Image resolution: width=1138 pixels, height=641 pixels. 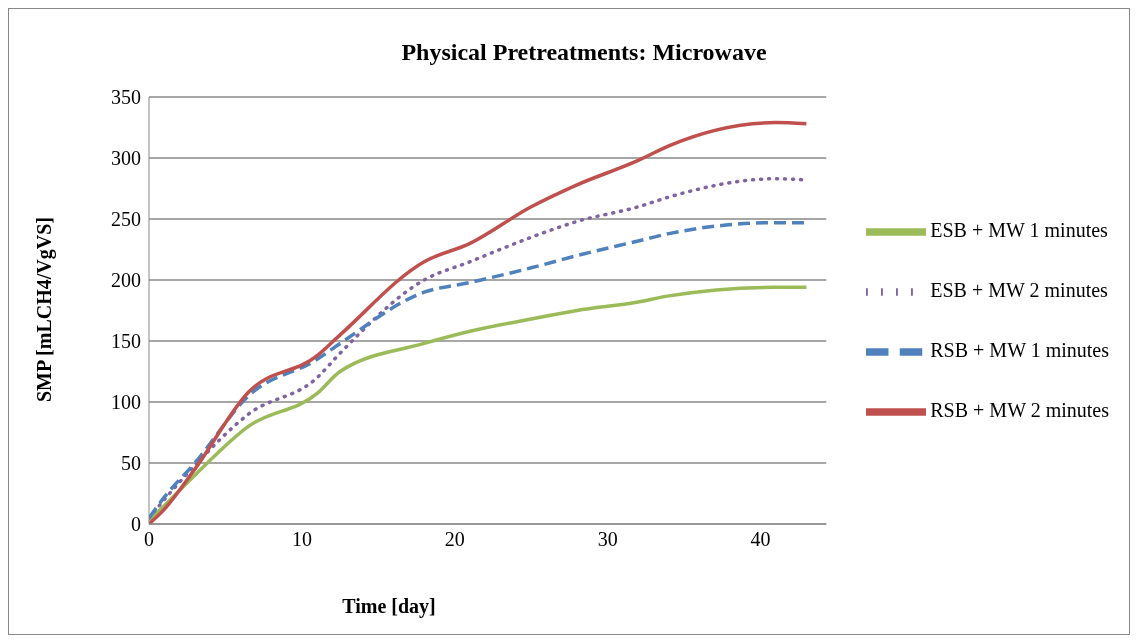 I want to click on y-axis-title: SMP [mLCH4/VgVS], so click(x=44, y=309).